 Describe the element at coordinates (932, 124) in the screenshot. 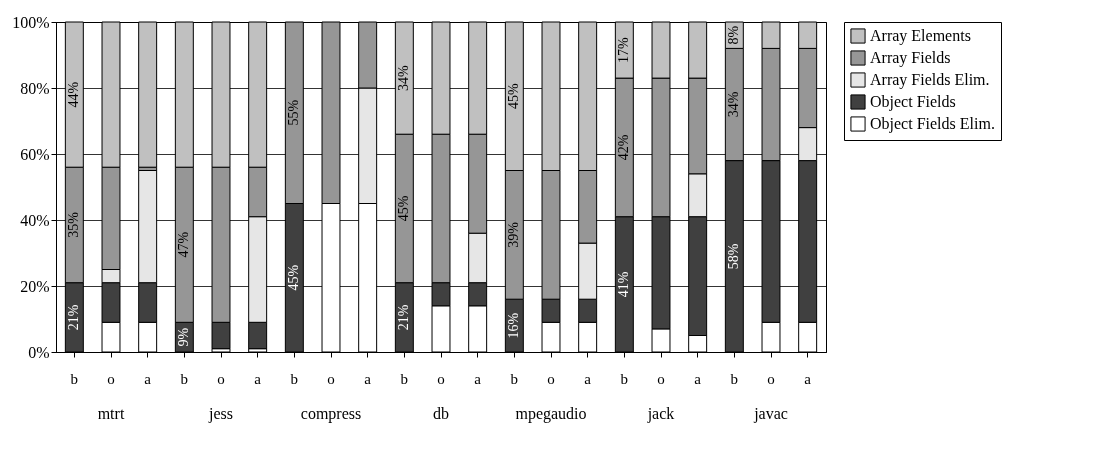

I see `legend-label: Object Fields Elim.` at that location.